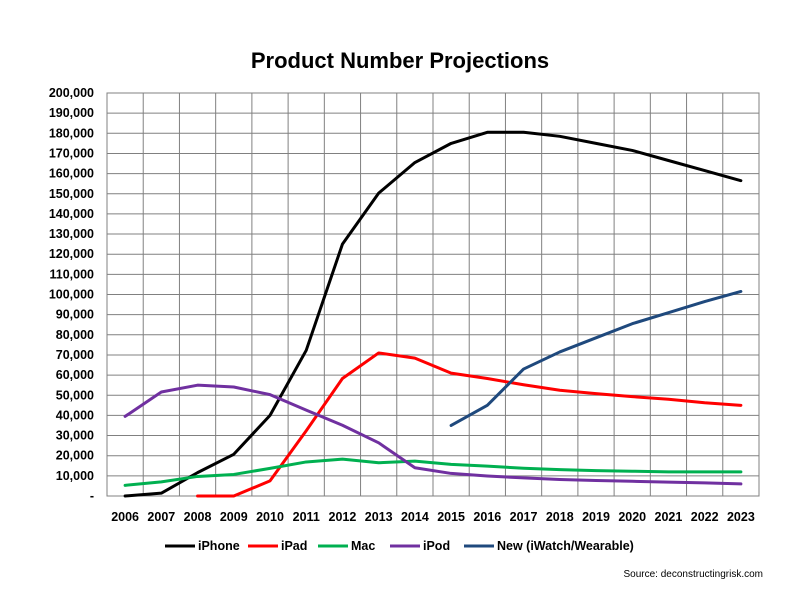 The image size is (800, 600). I want to click on x-tick-label: 2017, so click(524, 517).